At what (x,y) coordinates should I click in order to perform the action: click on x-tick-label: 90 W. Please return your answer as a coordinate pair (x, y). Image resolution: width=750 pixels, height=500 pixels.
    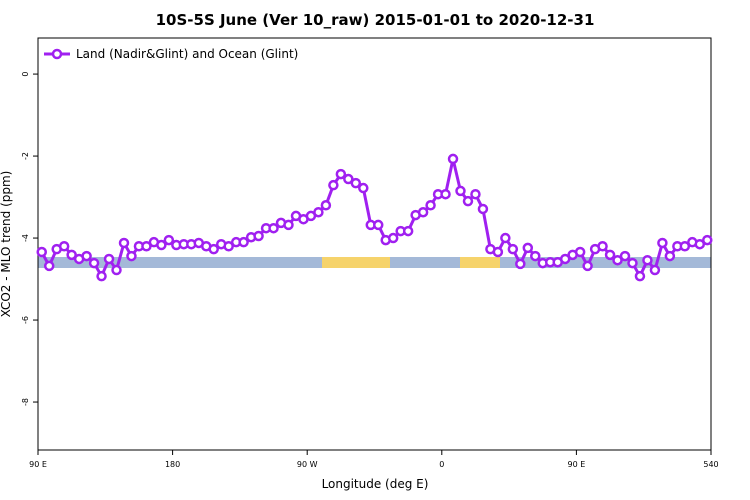
    Looking at the image, I should click on (307, 464).